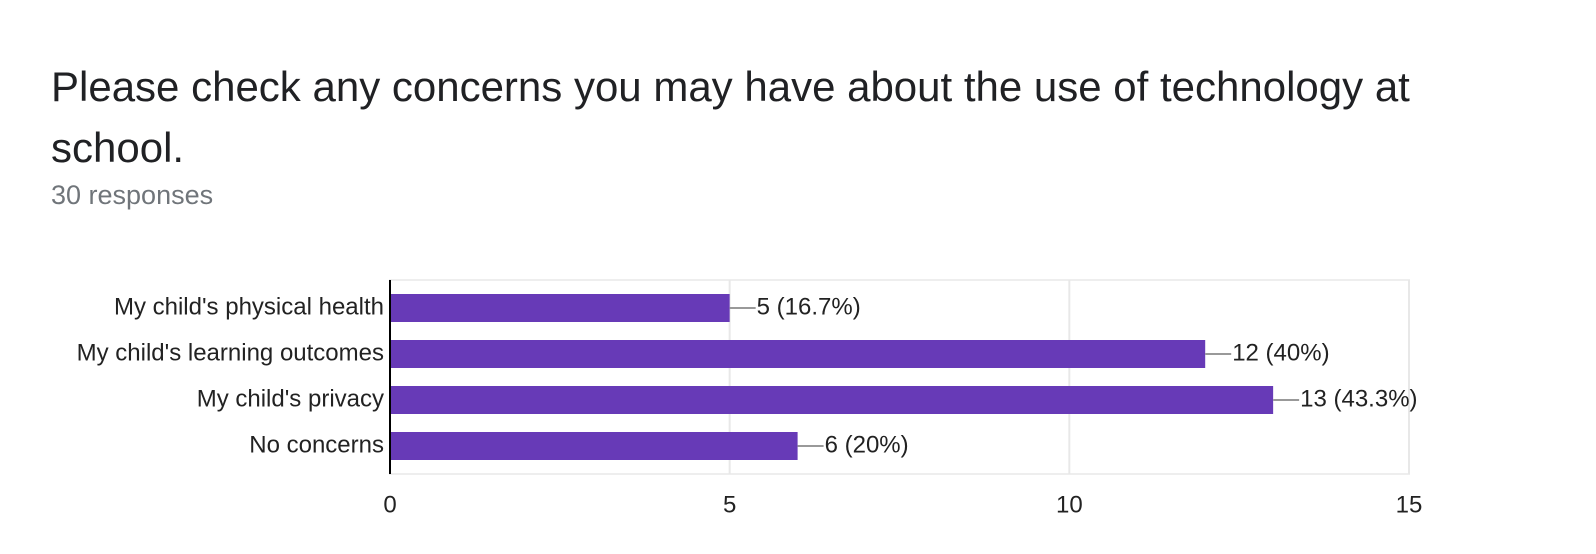 This screenshot has width=1596, height=554. What do you see at coordinates (290, 398) in the screenshot?
I see `y-tick-label: My child's privacy` at bounding box center [290, 398].